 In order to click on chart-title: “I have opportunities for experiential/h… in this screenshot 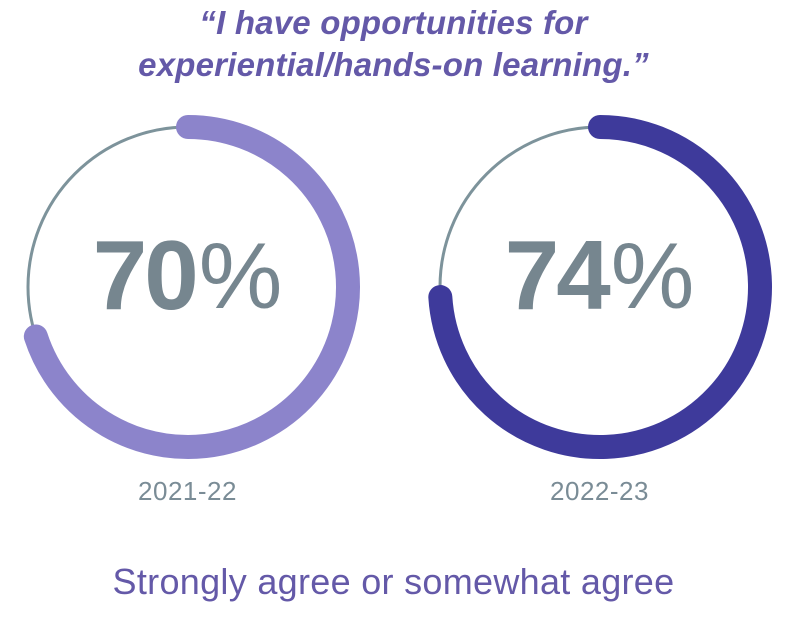, I will do `click(393, 43)`.